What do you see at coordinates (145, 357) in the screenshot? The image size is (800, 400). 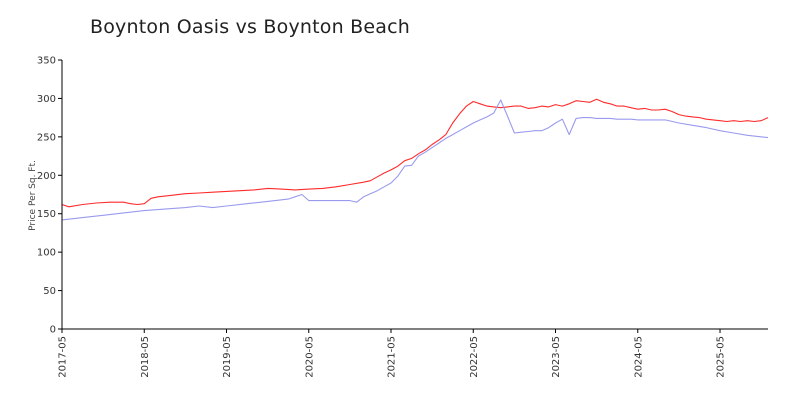 I see `x-tick-label: 2018-05` at bounding box center [145, 357].